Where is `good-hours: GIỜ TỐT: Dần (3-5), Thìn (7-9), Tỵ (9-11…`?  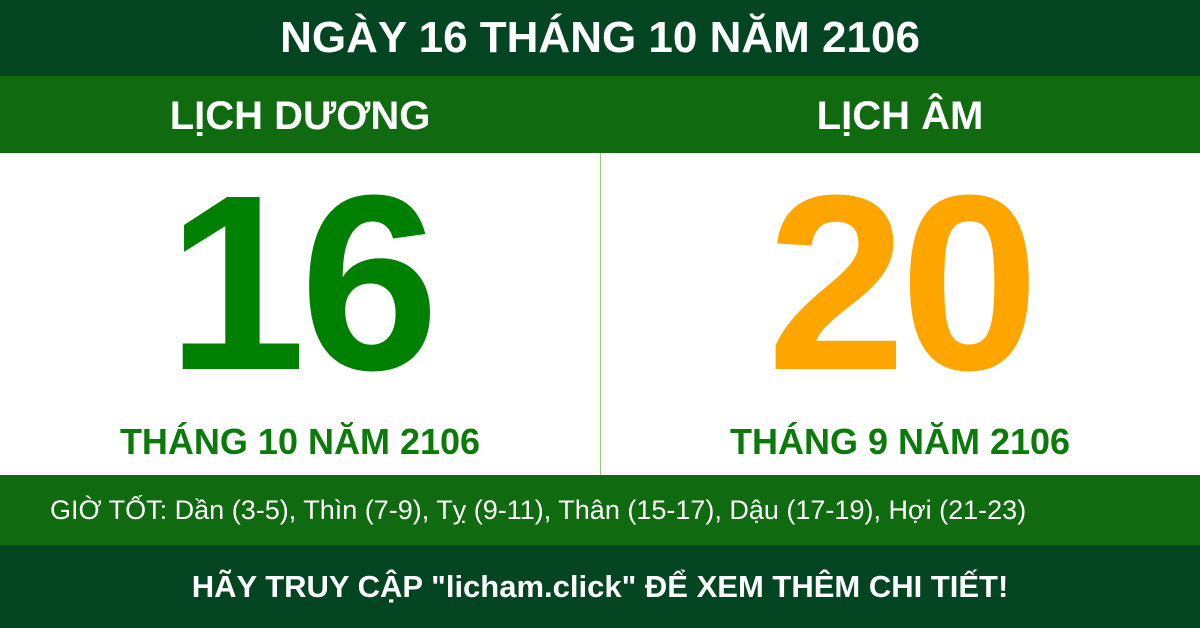 good-hours: GIỜ TỐT: Dần (3-5), Thìn (7-9), Tỵ (9-11… is located at coordinates (600, 510).